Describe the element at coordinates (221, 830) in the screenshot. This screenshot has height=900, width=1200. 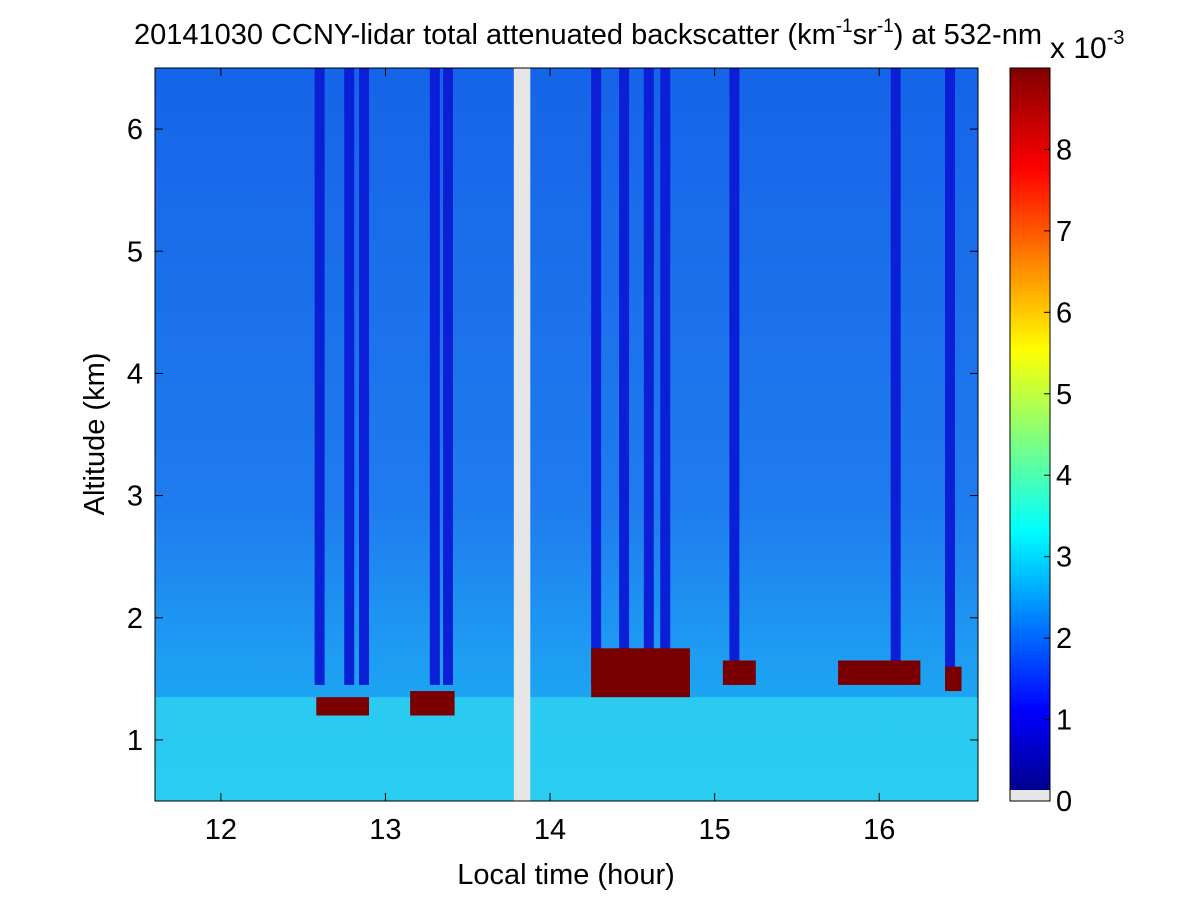
I see `x-tick-label: 12` at that location.